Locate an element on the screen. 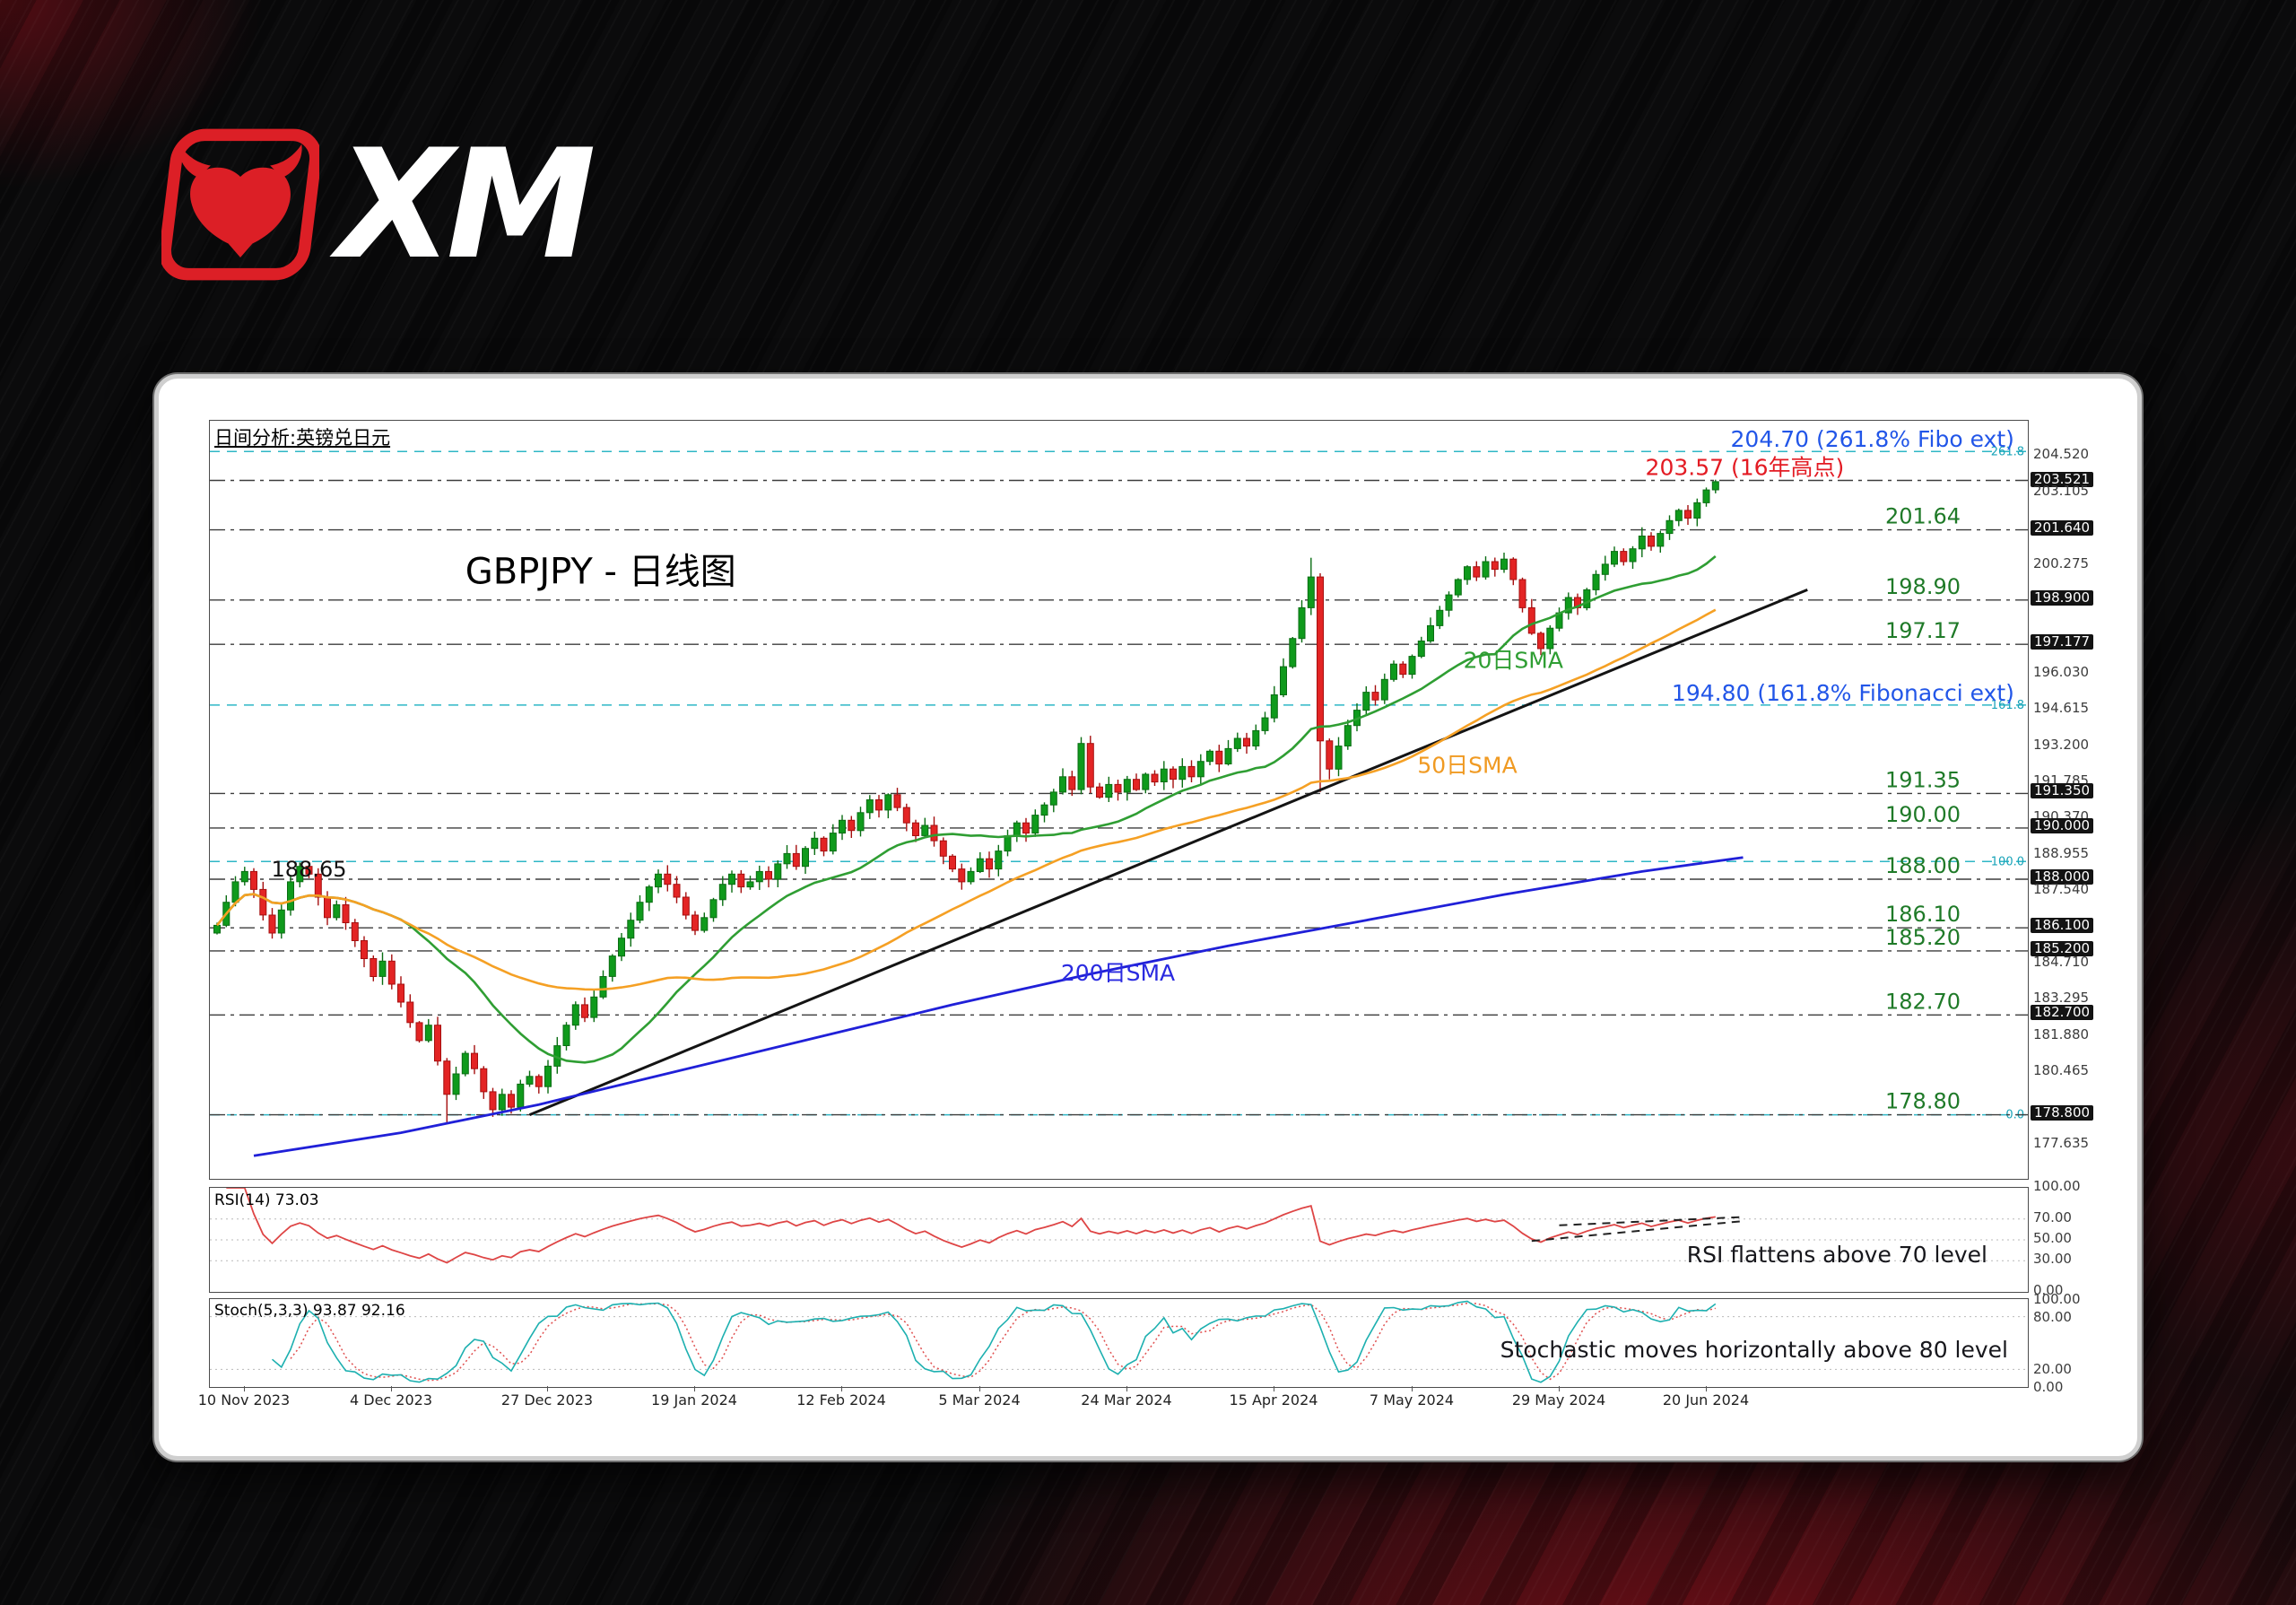 The width and height of the screenshot is (2296, 1605). stoch-chart is located at coordinates (1119, 1341).